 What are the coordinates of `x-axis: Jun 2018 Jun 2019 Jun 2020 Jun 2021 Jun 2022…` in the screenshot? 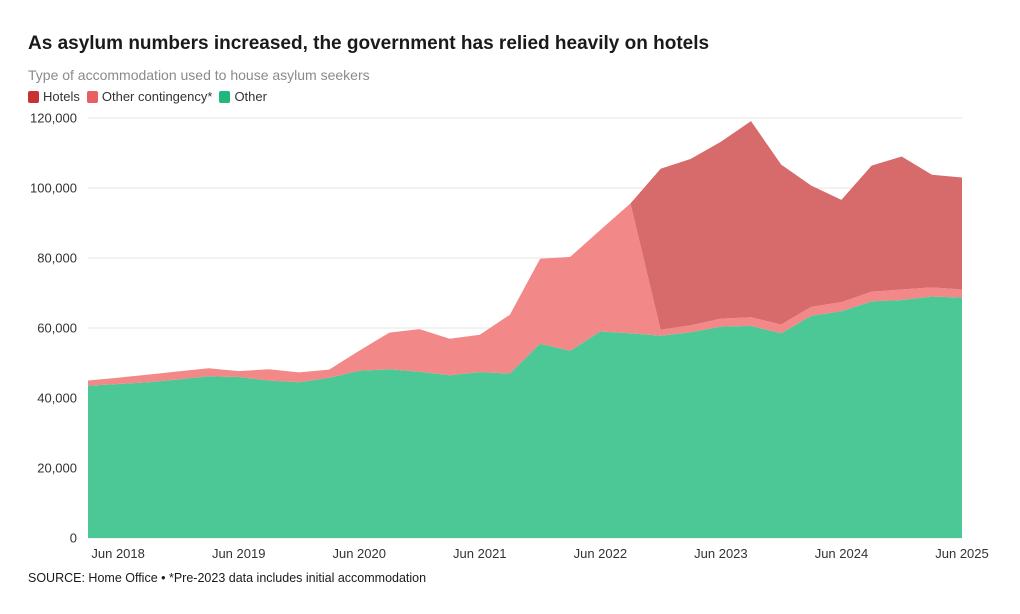 It's located at (539, 553).